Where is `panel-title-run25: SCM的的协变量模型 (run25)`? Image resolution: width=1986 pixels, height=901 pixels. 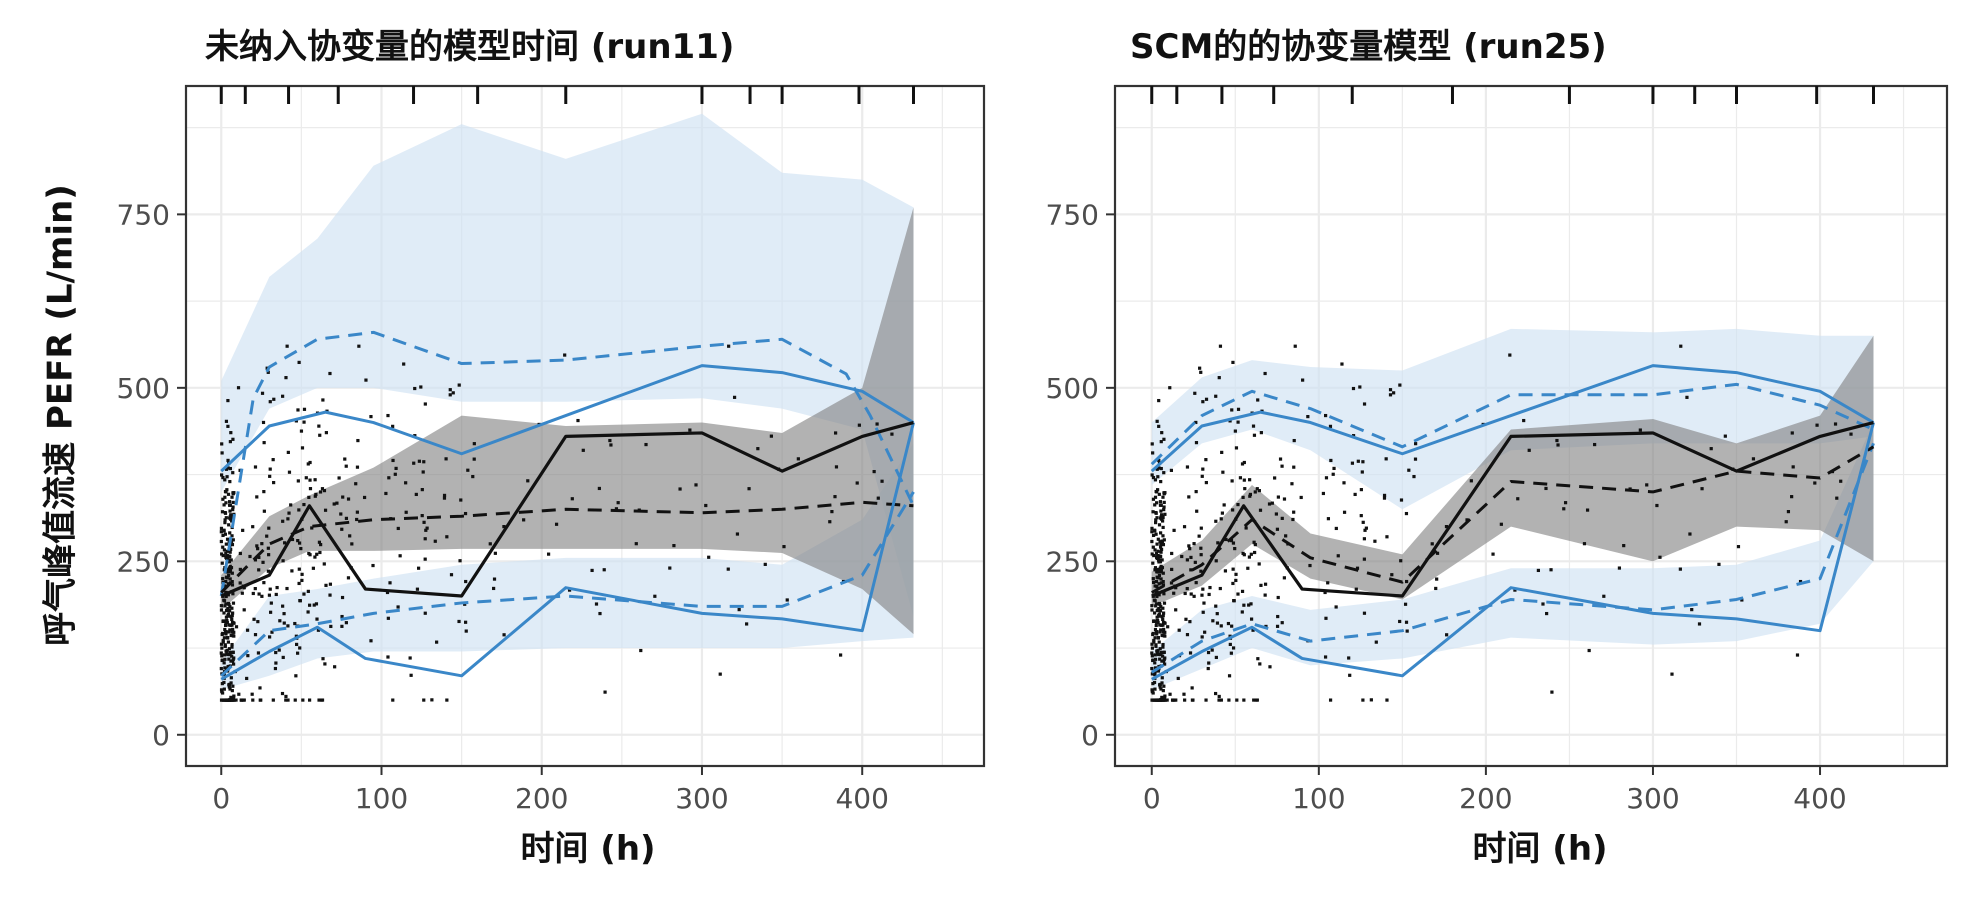 panel-title-run25: SCM的的协变量模型 (run25) is located at coordinates (1368, 47).